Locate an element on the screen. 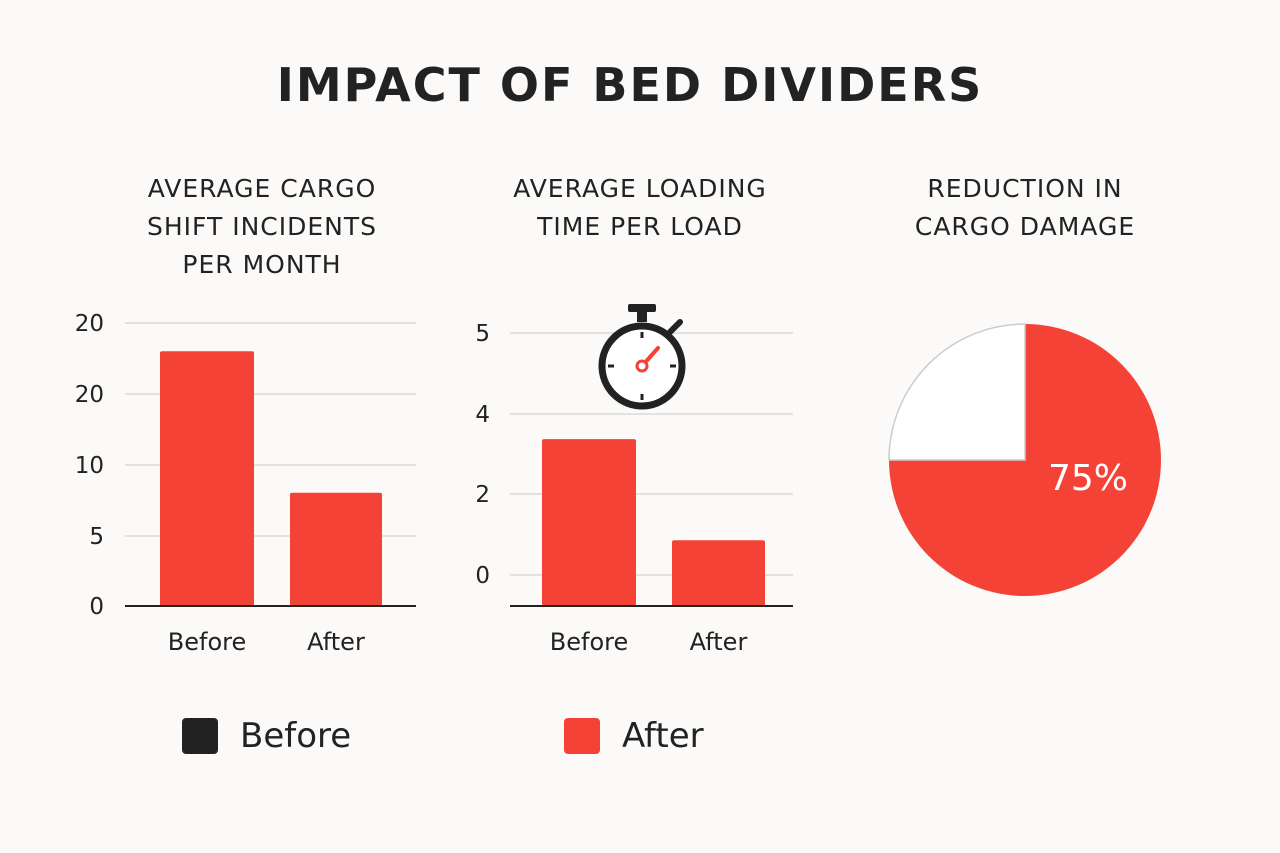 This screenshot has height=853, width=1280. legend-item-before: Before is located at coordinates (266, 736).